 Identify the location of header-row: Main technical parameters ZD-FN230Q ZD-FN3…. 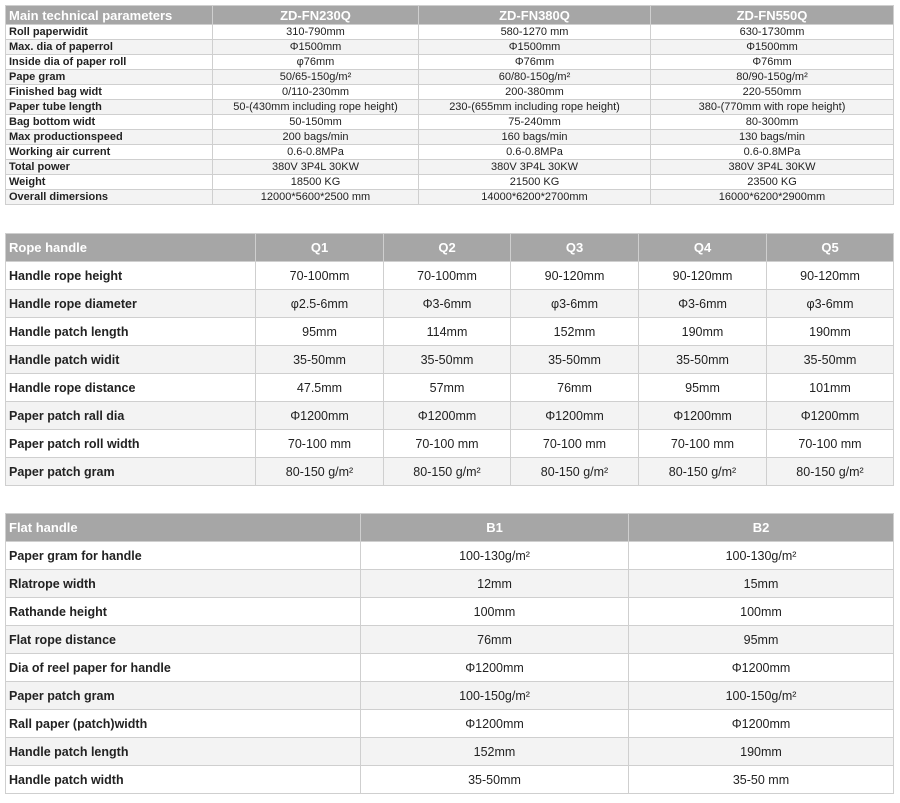
(449, 15).